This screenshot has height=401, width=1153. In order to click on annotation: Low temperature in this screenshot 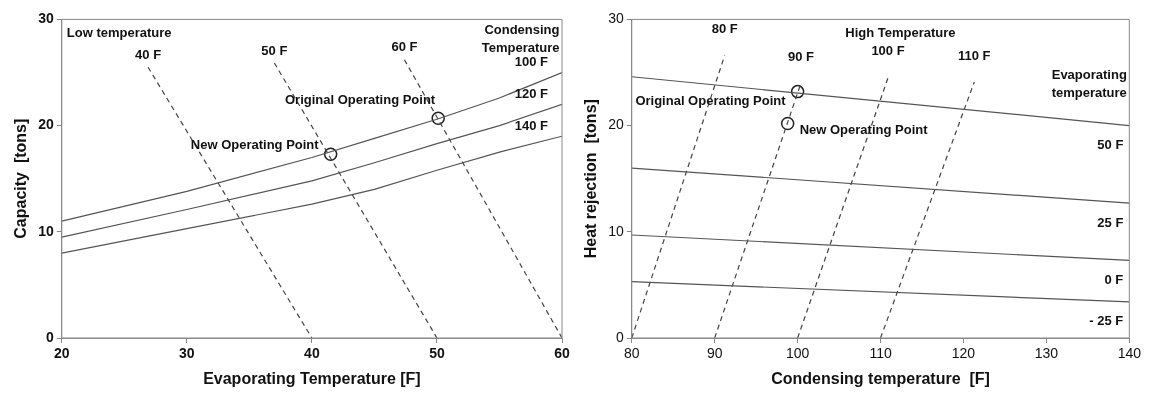, I will do `click(119, 33)`.